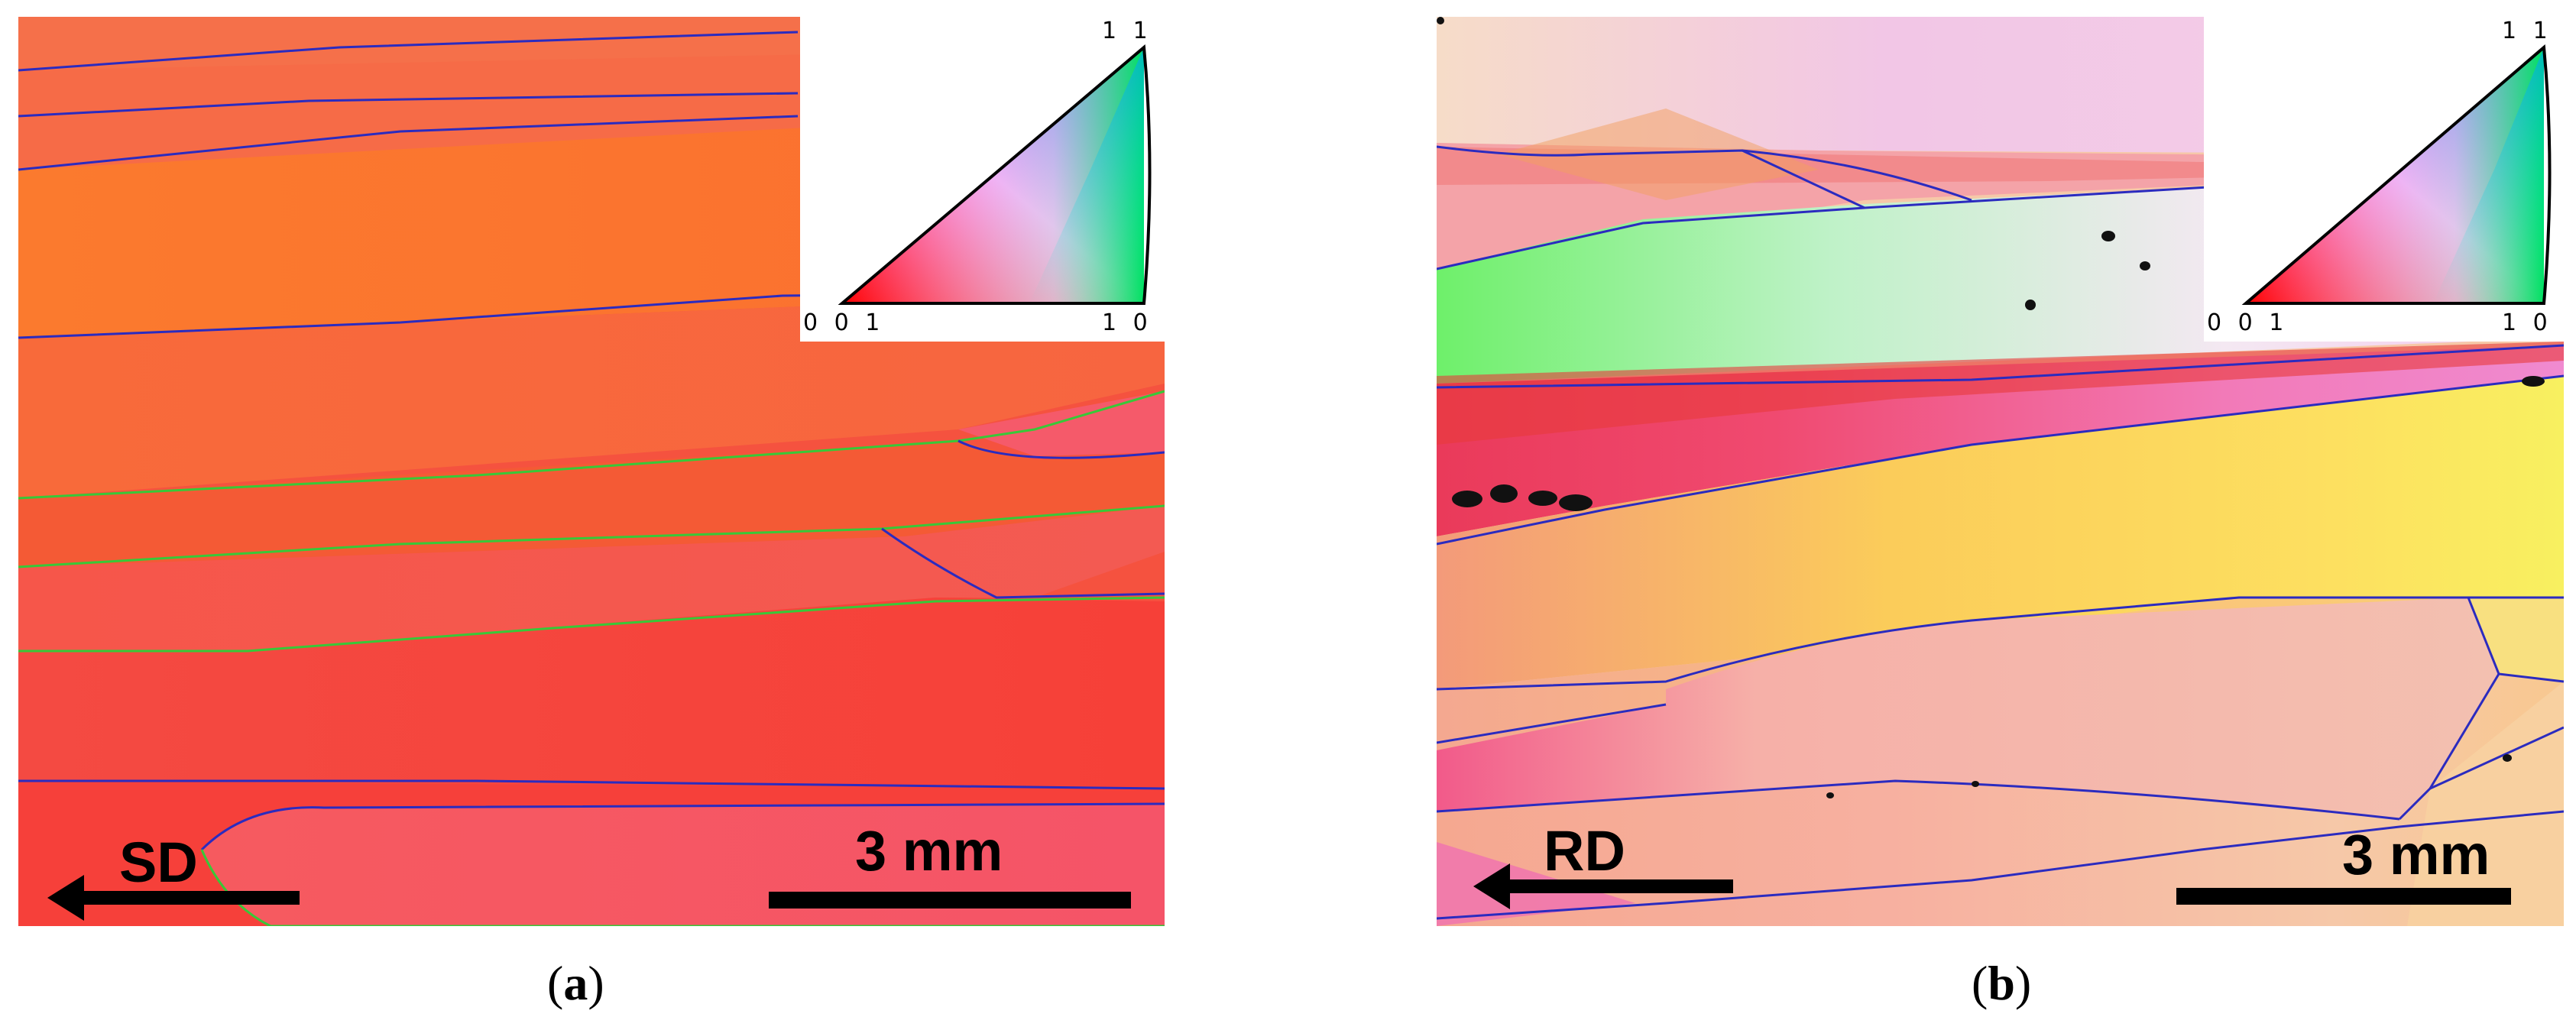 The image size is (2576, 1030). Describe the element at coordinates (929, 851) in the screenshot. I see `scale-bar-label-a: 3 mm` at that location.